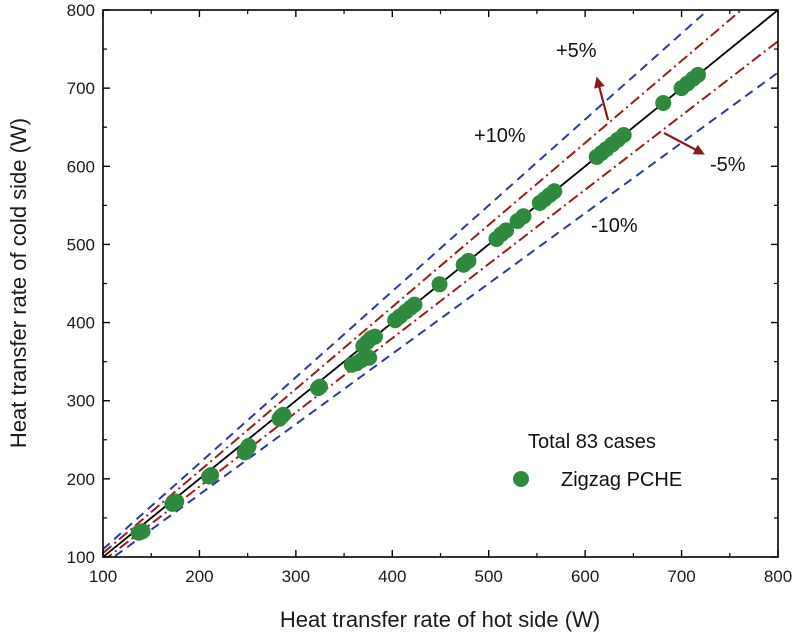  I want to click on x-tick-label: 800, so click(778, 576).